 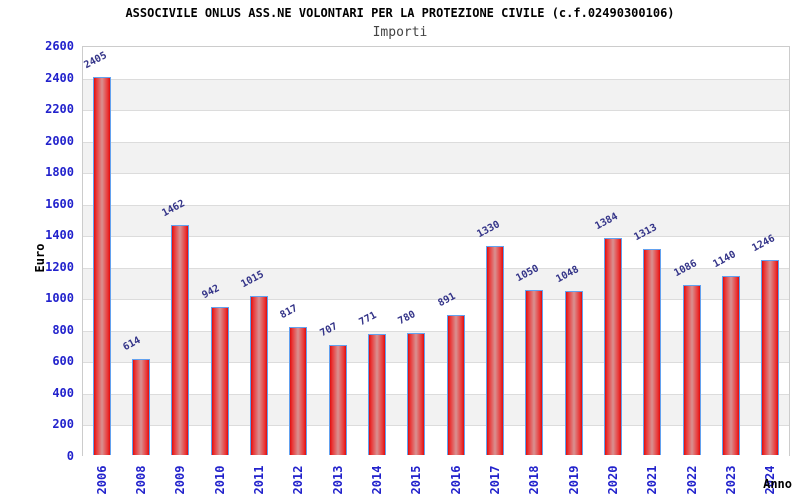 What do you see at coordinates (652, 480) in the screenshot?
I see `x-tick-label: 2021` at bounding box center [652, 480].